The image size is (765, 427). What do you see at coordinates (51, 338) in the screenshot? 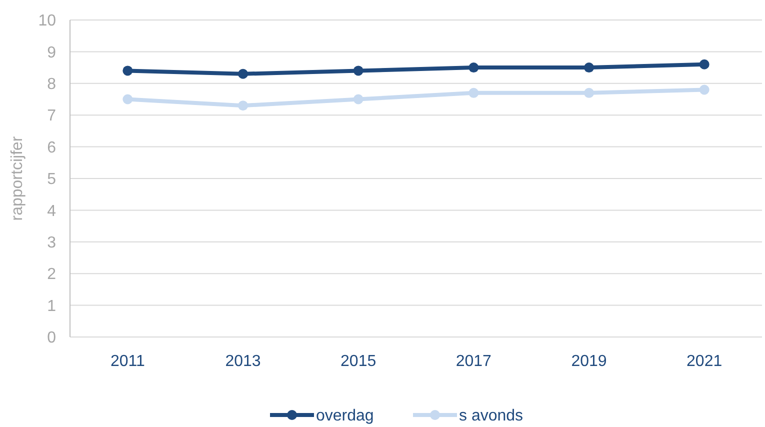
I see `y-tick-label: 0` at bounding box center [51, 338].